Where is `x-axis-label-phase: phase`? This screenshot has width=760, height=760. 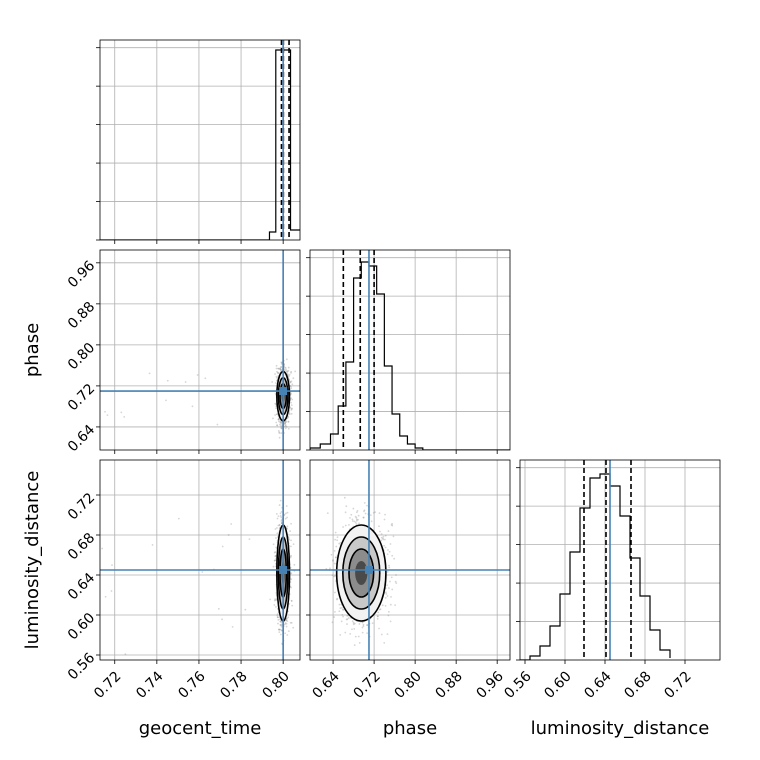
x-axis-label-phase: phase is located at coordinates (410, 728).